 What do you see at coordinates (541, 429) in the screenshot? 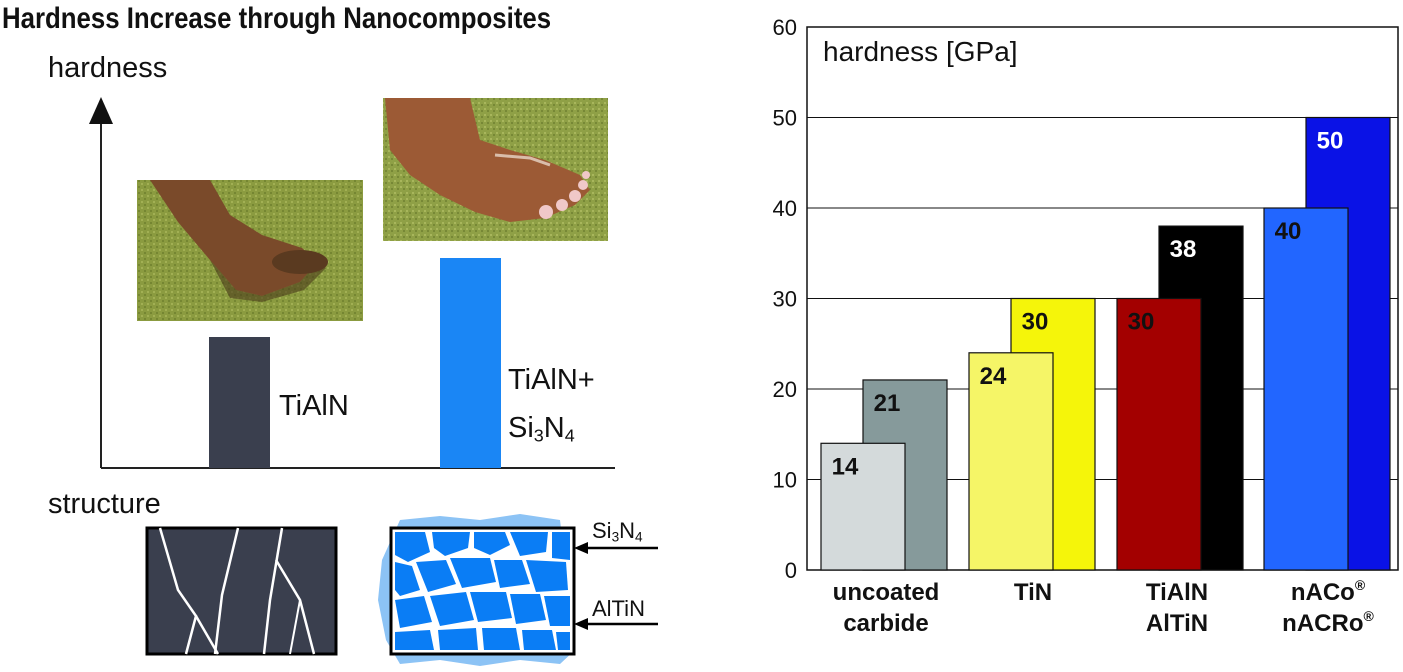
I see `bar-tialn-si3n4-label-line2: Si3N4` at bounding box center [541, 429].